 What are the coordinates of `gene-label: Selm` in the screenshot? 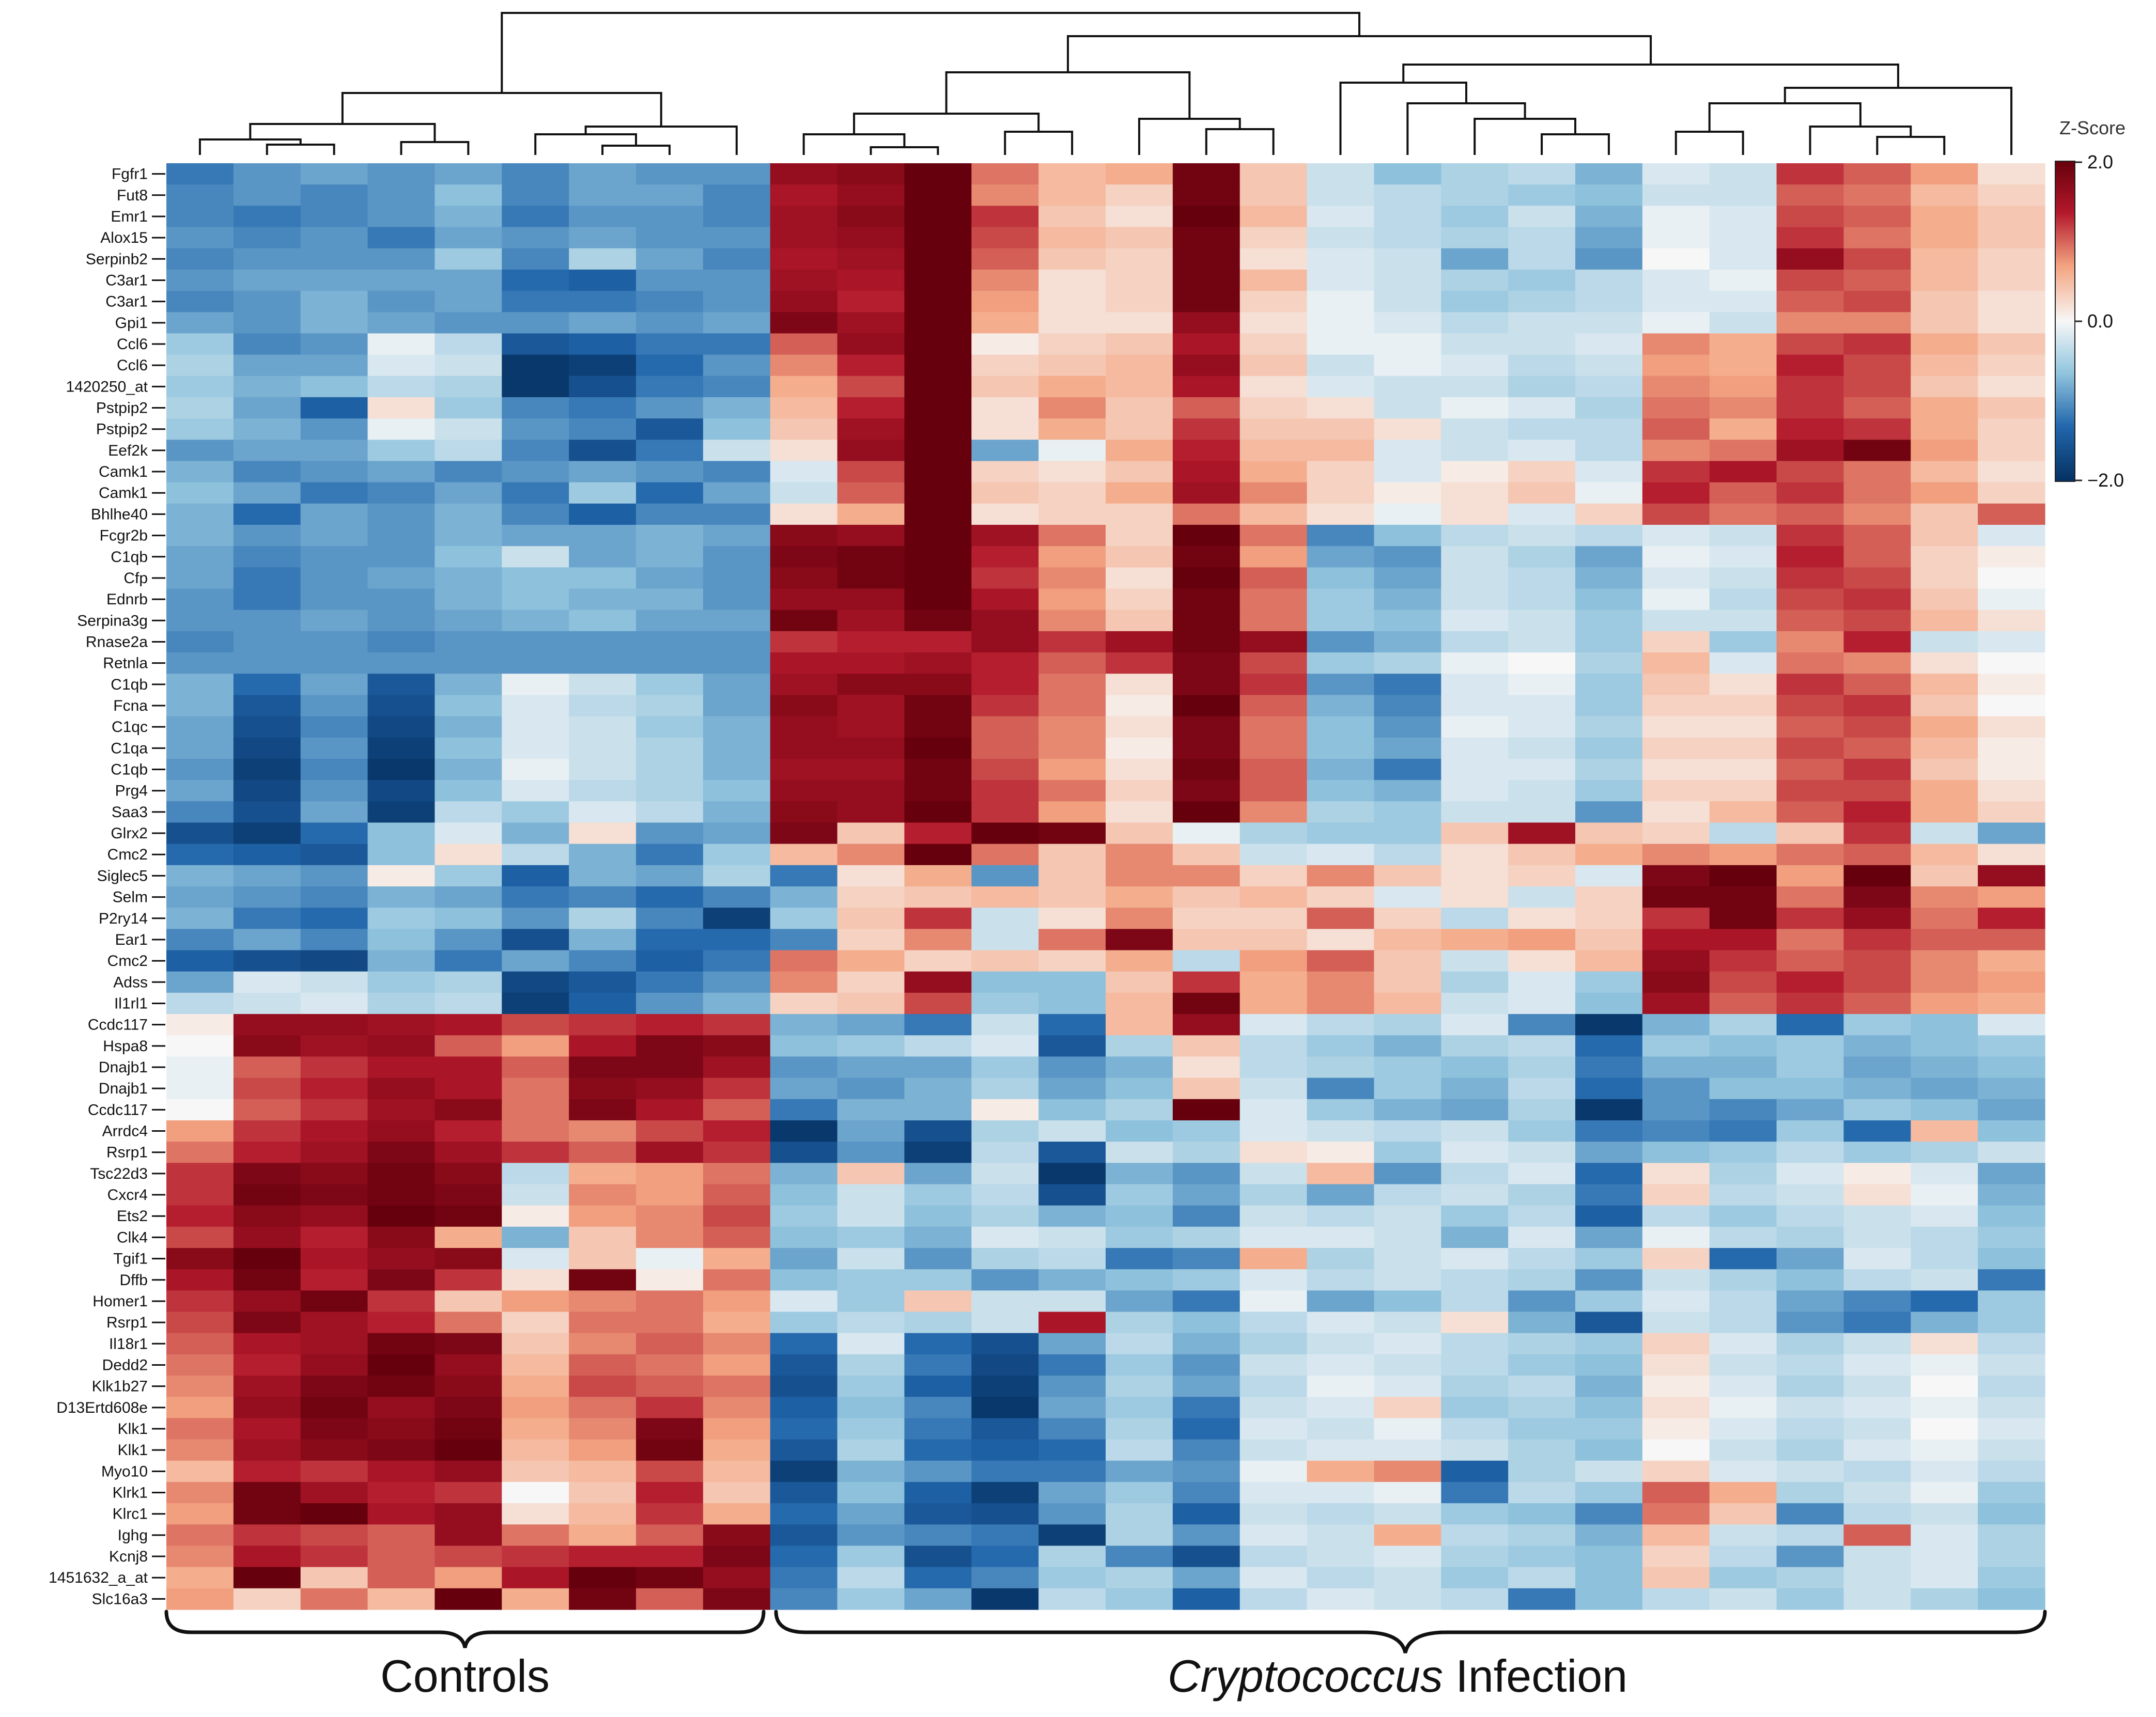 It's located at (130, 897).